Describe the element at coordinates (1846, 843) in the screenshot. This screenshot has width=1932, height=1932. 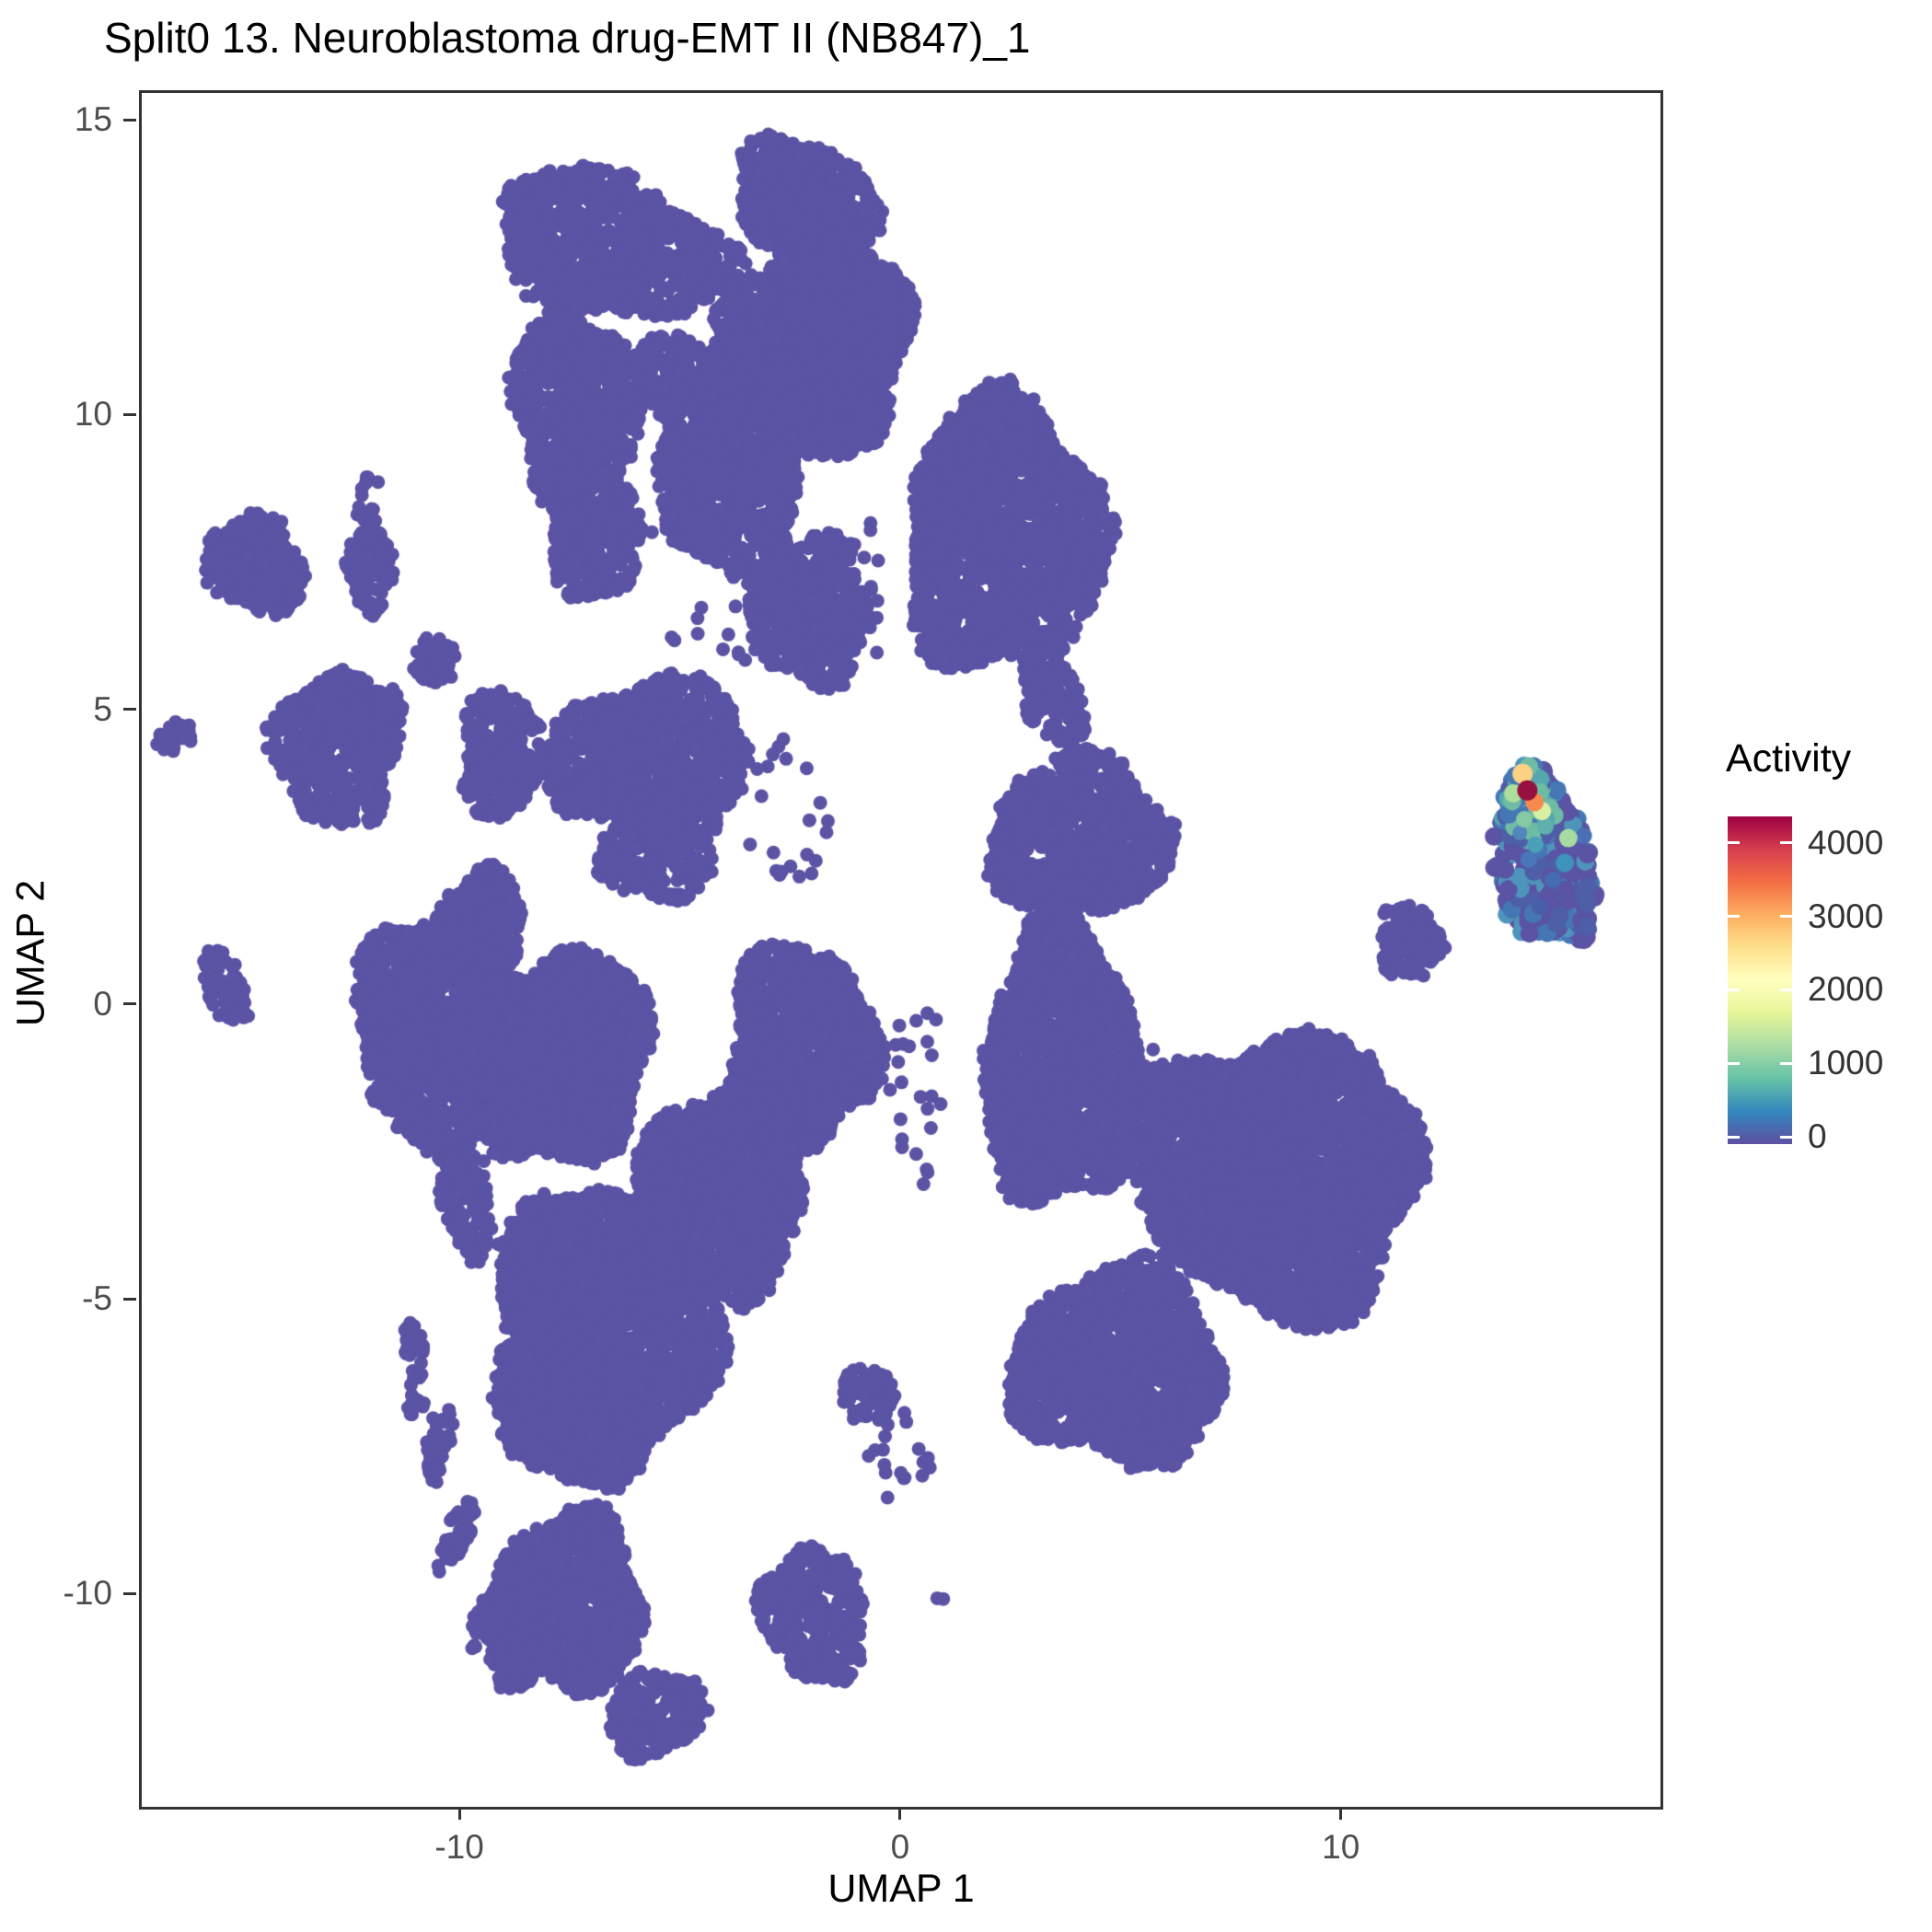
I see `legend-tick-label: 4000` at that location.